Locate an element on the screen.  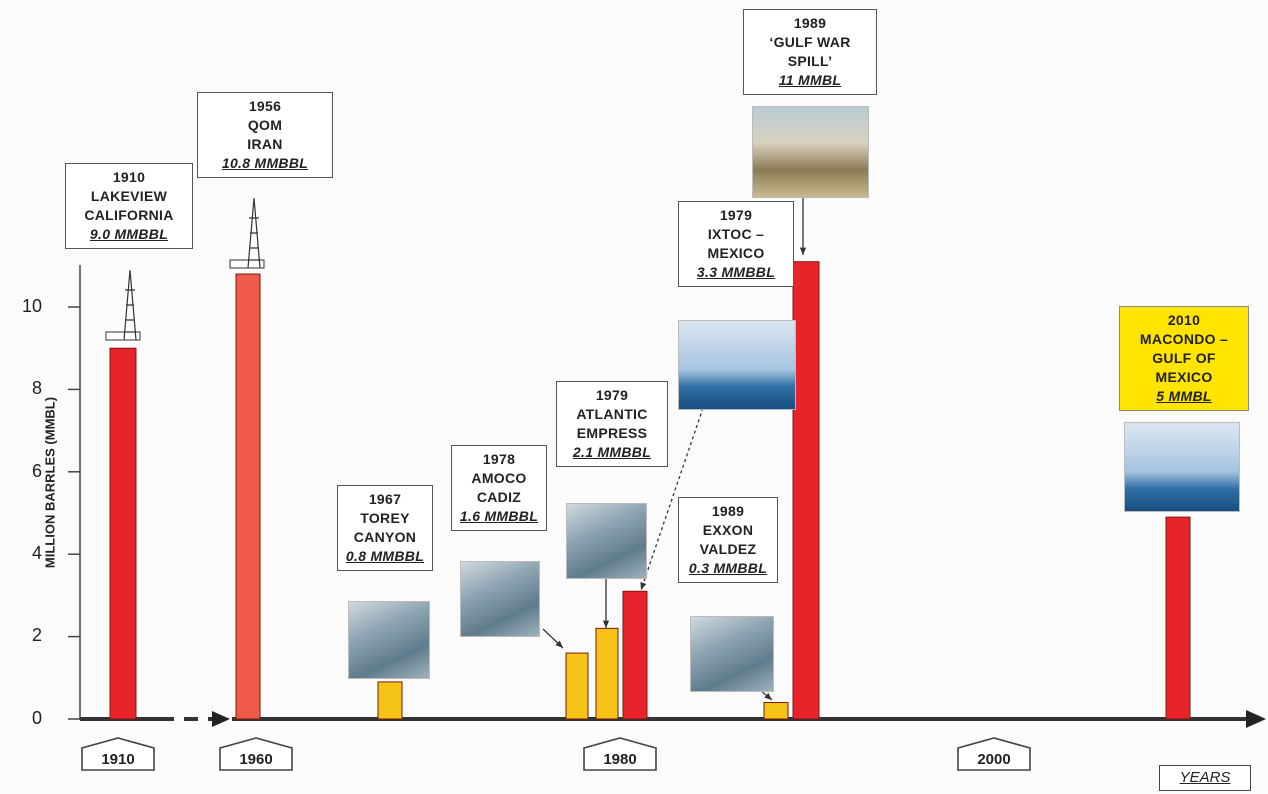
callout-value: 10.8 MMBBL is located at coordinates (265, 163).